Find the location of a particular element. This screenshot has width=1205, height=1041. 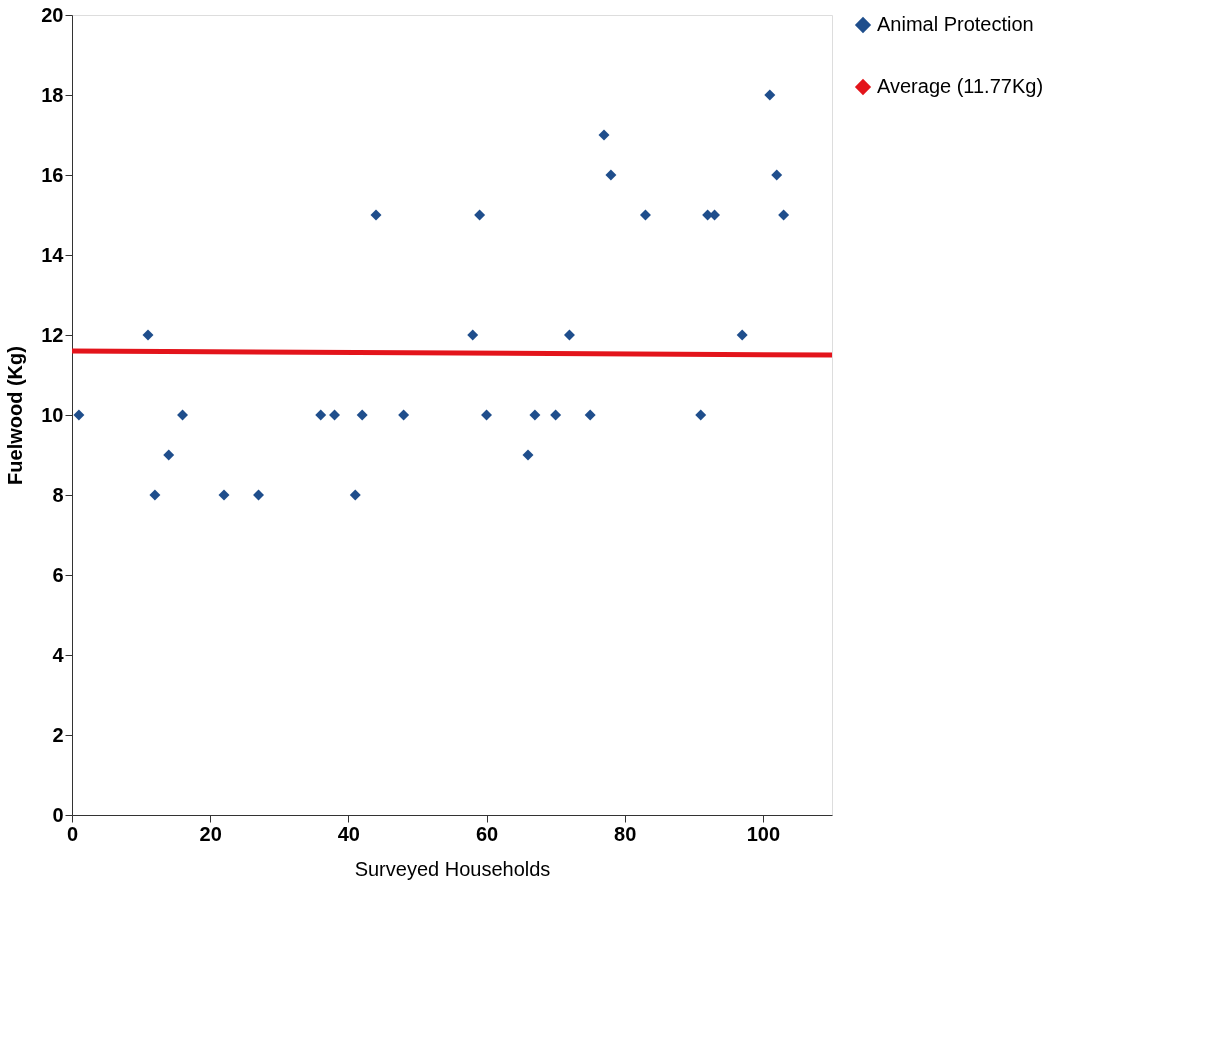

x-axis-title: Surveyed Households is located at coordinates (452, 868).